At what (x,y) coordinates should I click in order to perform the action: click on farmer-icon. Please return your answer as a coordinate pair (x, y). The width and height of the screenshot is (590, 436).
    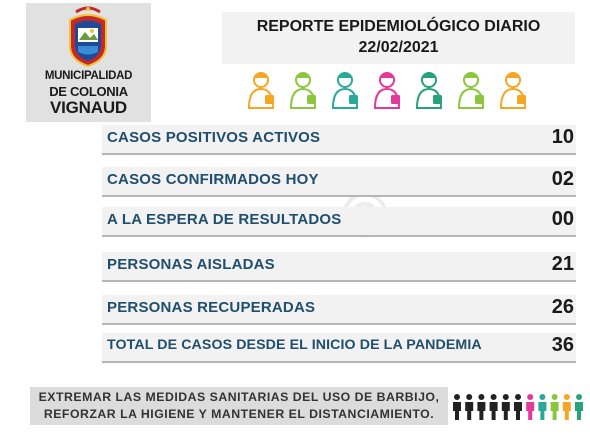
    Looking at the image, I should click on (513, 90).